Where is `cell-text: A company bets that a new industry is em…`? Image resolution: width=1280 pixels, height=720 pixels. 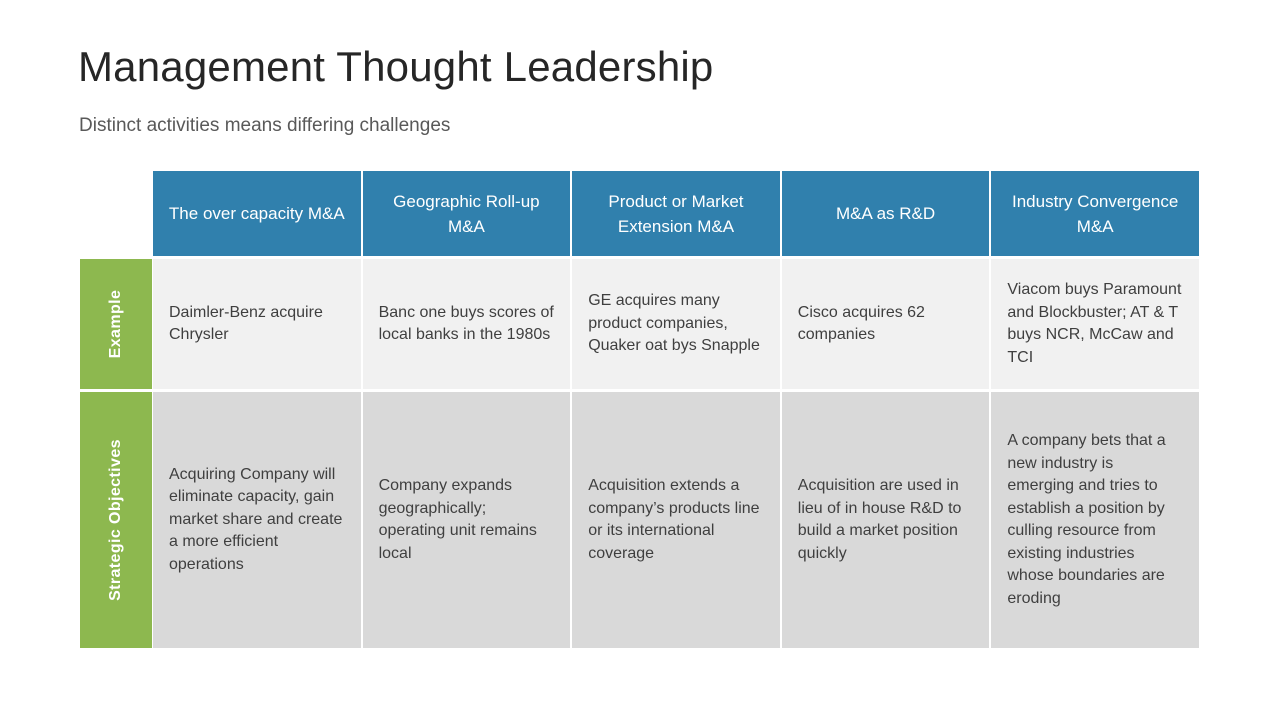
cell-text: A company bets that a new industry is em… is located at coordinates (1086, 519).